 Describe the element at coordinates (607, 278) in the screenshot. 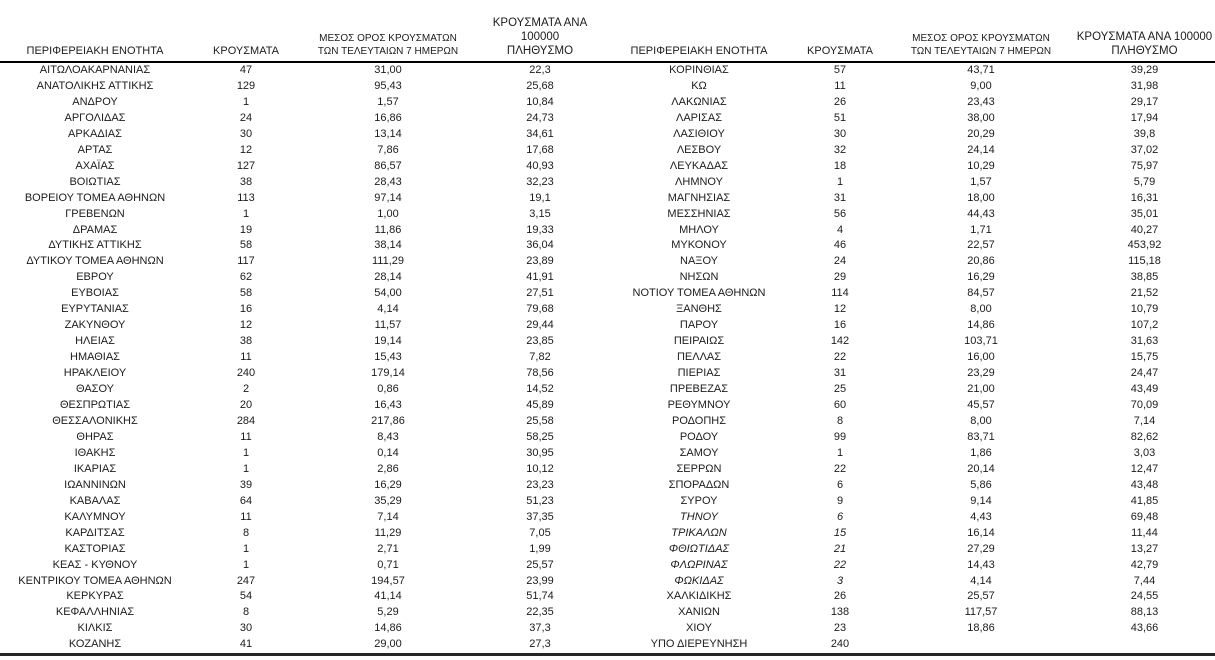

I see `table-row: ΕΒΡΟΥ 62 28,14 41,91 ΝΗΣΩΝ 29 16,29 38,85` at that location.